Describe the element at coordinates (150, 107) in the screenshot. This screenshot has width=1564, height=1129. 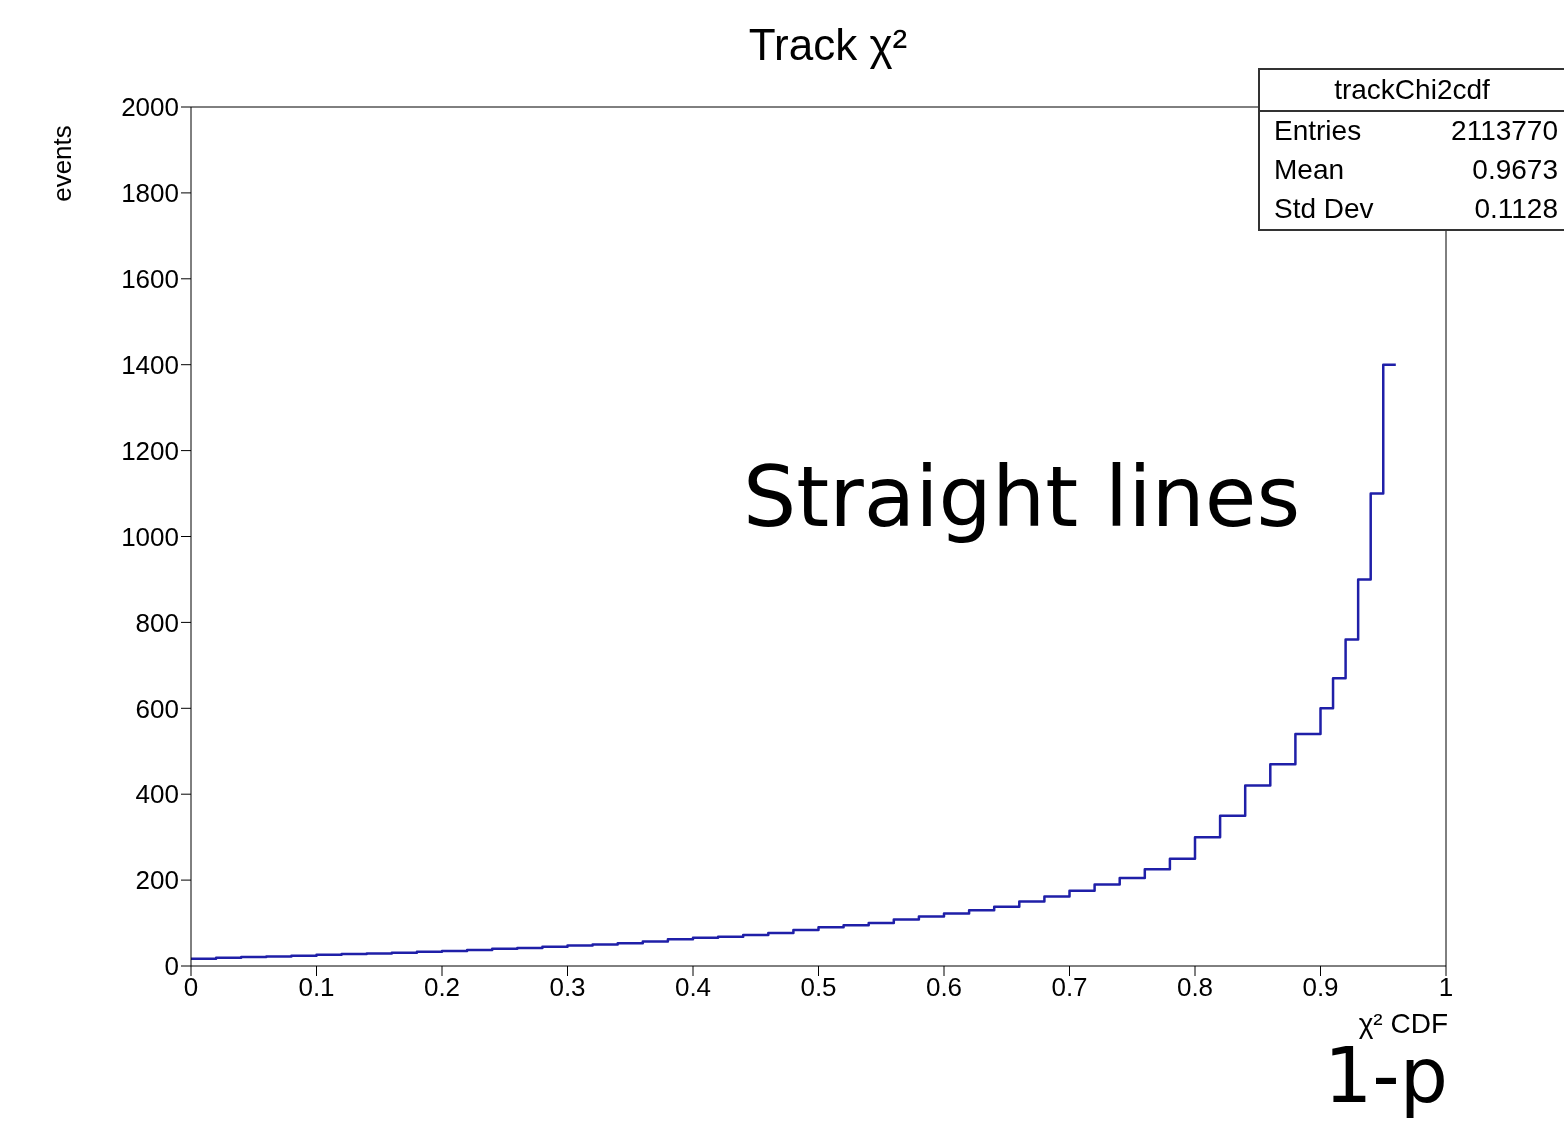
I see `y-tick-label: 2000` at that location.